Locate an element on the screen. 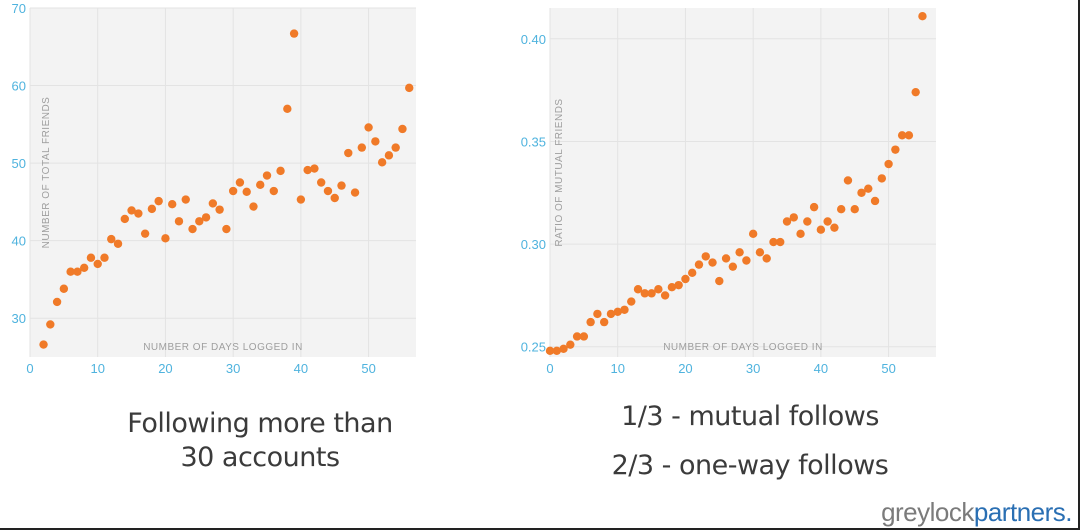  x-axis-label: NUMBER OF DAYS LOGGED IN is located at coordinates (223, 347).